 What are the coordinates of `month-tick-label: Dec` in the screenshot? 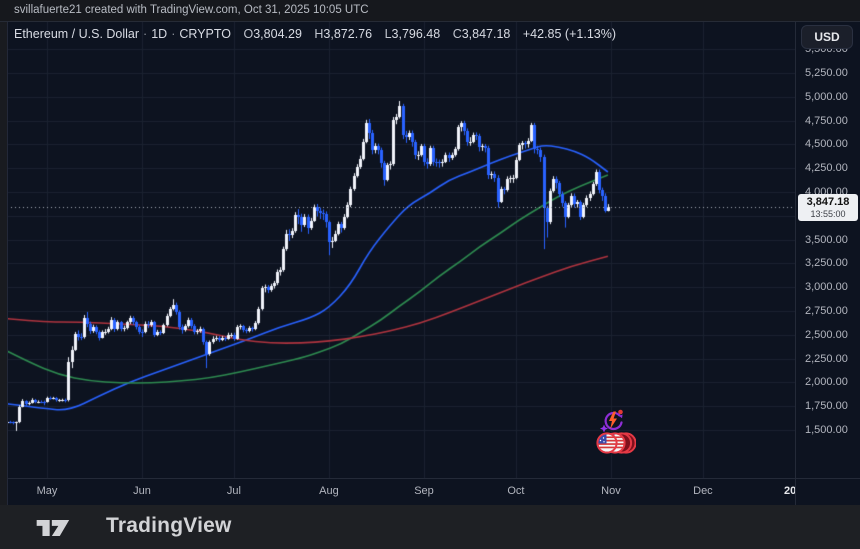 It's located at (703, 491).